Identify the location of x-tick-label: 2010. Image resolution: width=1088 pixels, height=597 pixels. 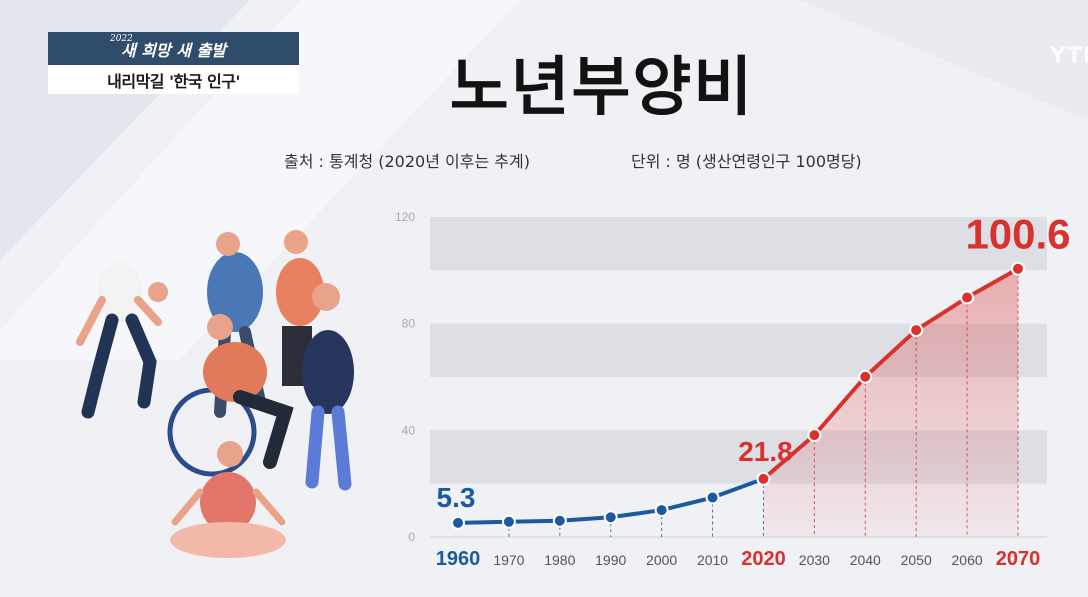
(712, 560).